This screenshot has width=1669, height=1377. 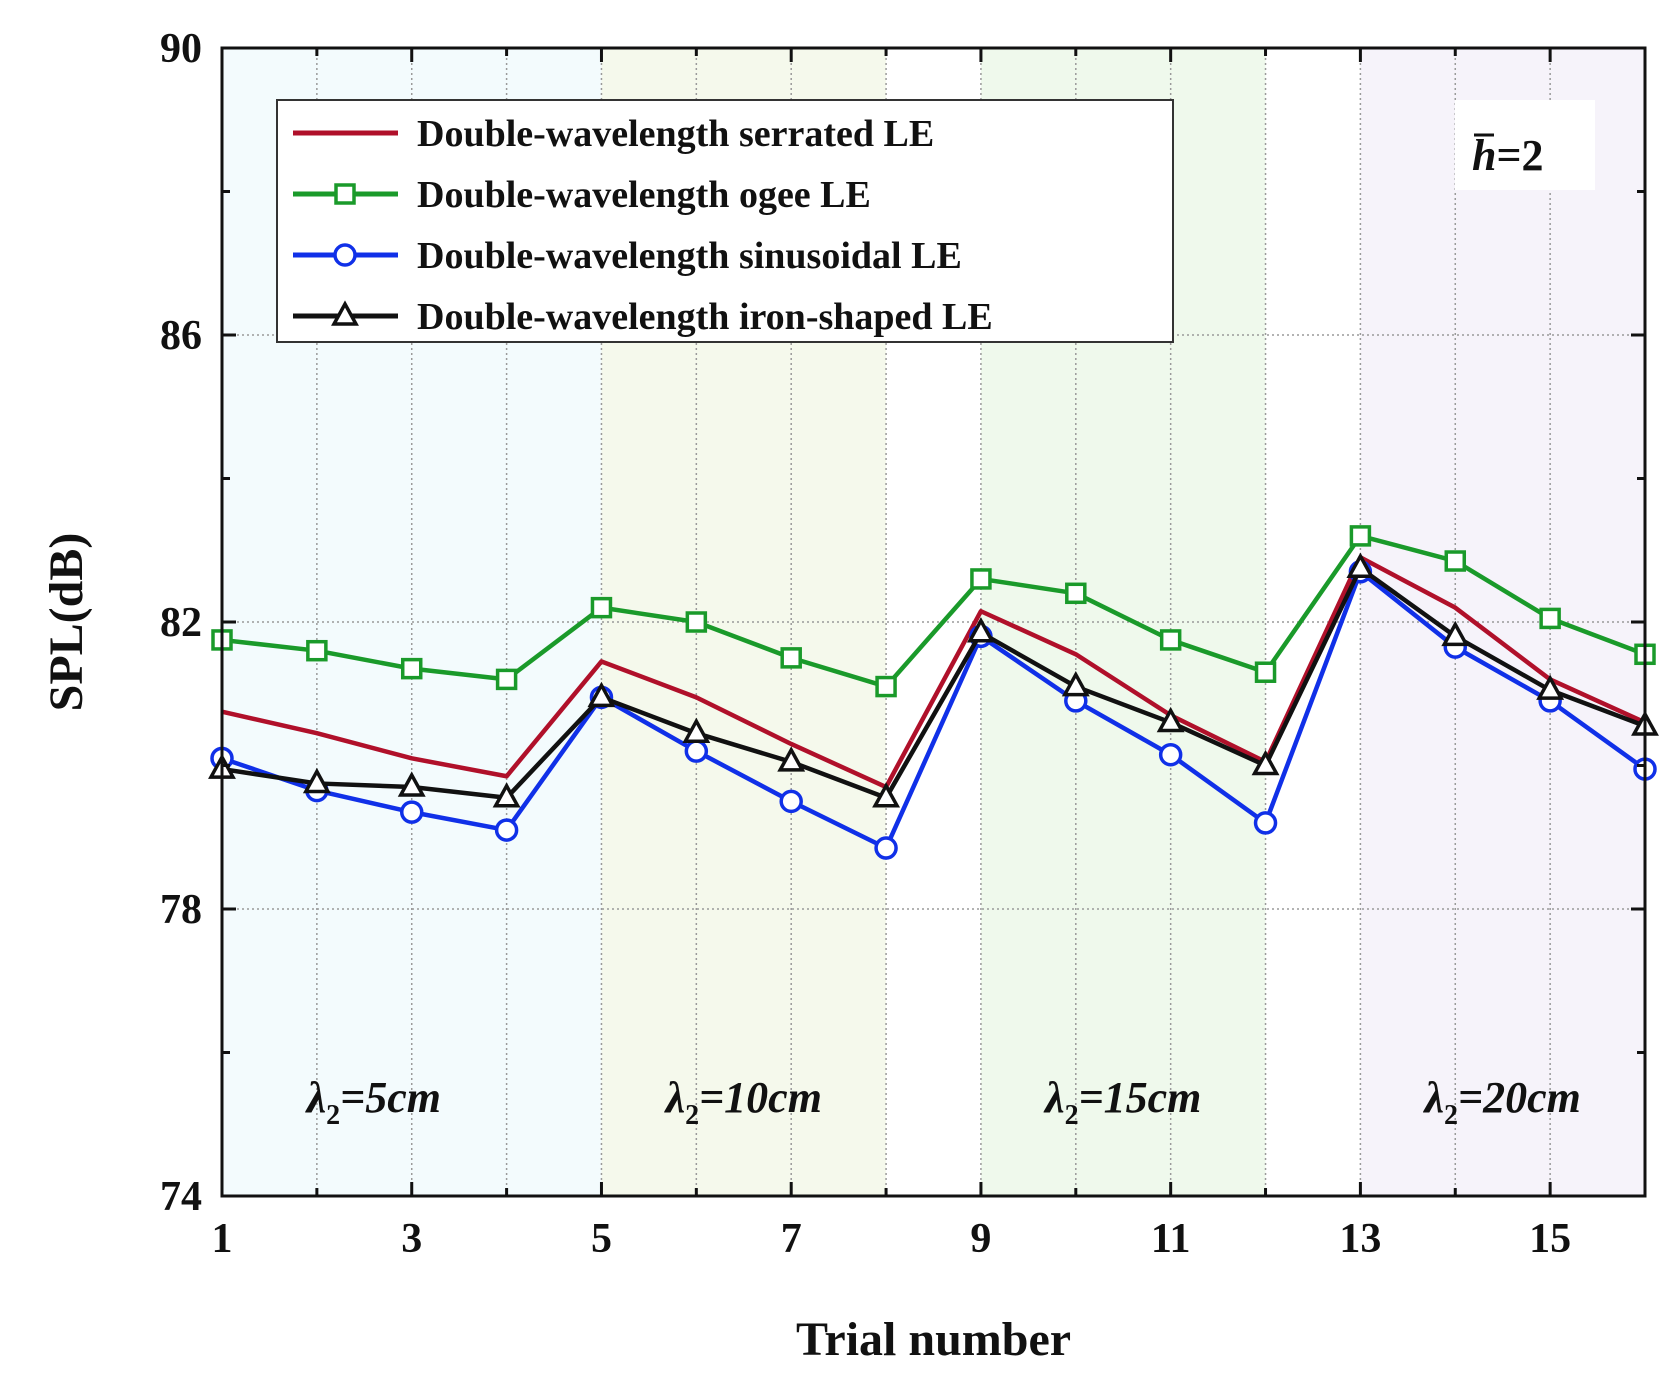 I want to click on x-tick-label-9: 9, so click(x=980, y=1239).